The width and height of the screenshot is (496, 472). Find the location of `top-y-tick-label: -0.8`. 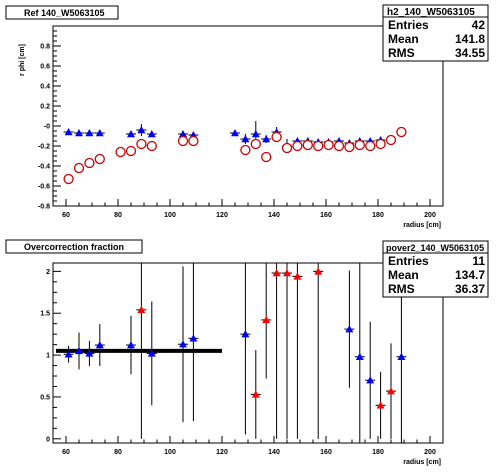

top-y-tick-label: -0.8 is located at coordinates (44, 207).